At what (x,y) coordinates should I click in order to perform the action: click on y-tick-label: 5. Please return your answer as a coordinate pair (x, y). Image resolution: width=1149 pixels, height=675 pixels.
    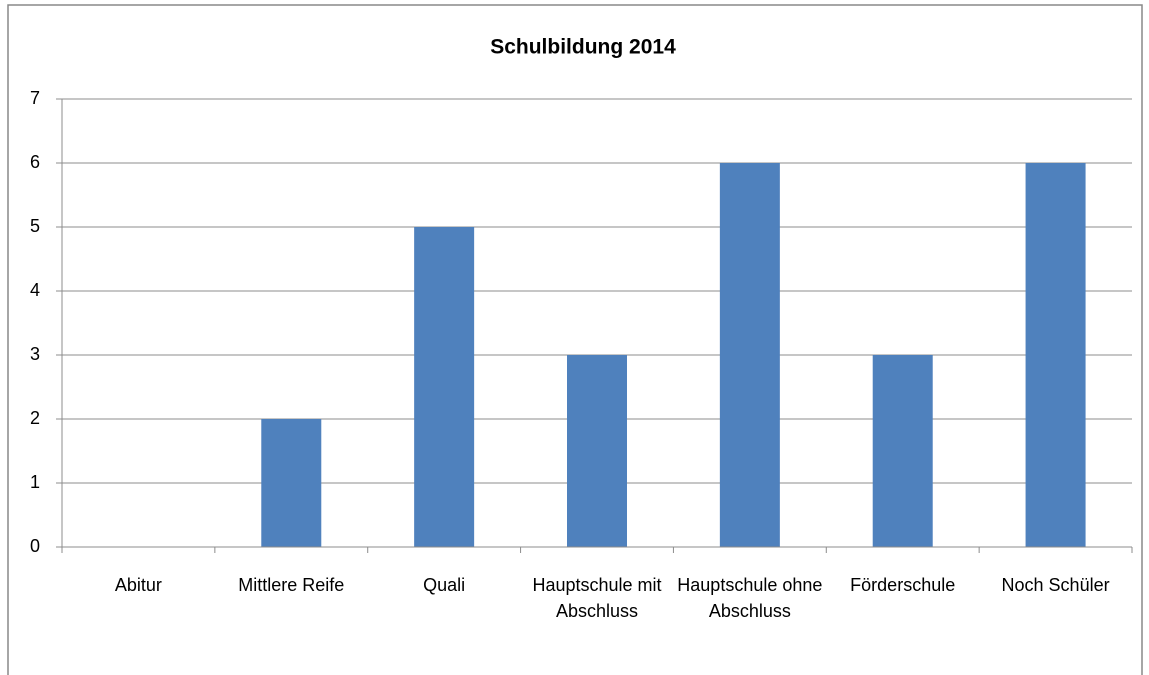
    Looking at the image, I should click on (35, 226).